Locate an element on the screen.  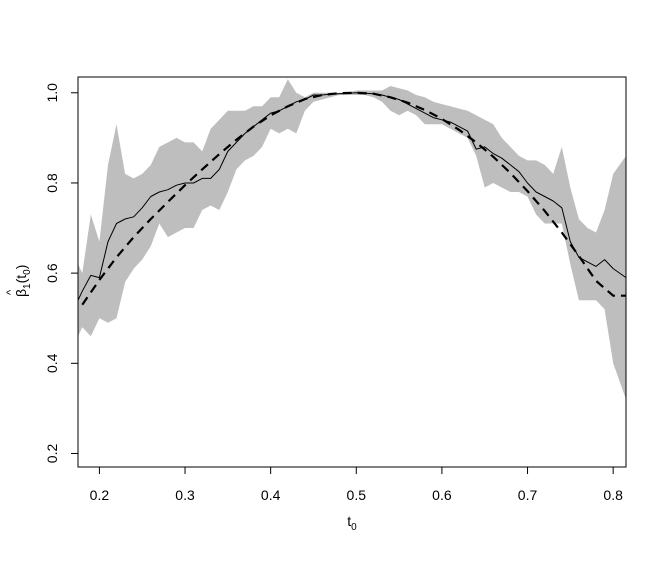
x-axis-label-main: t is located at coordinates (349, 521).